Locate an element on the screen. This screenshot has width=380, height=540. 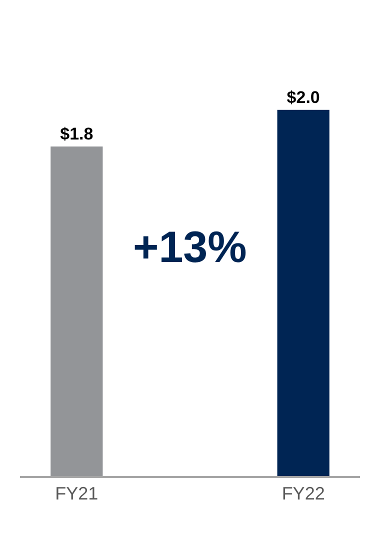
data-label: $1.8 is located at coordinates (77, 134).